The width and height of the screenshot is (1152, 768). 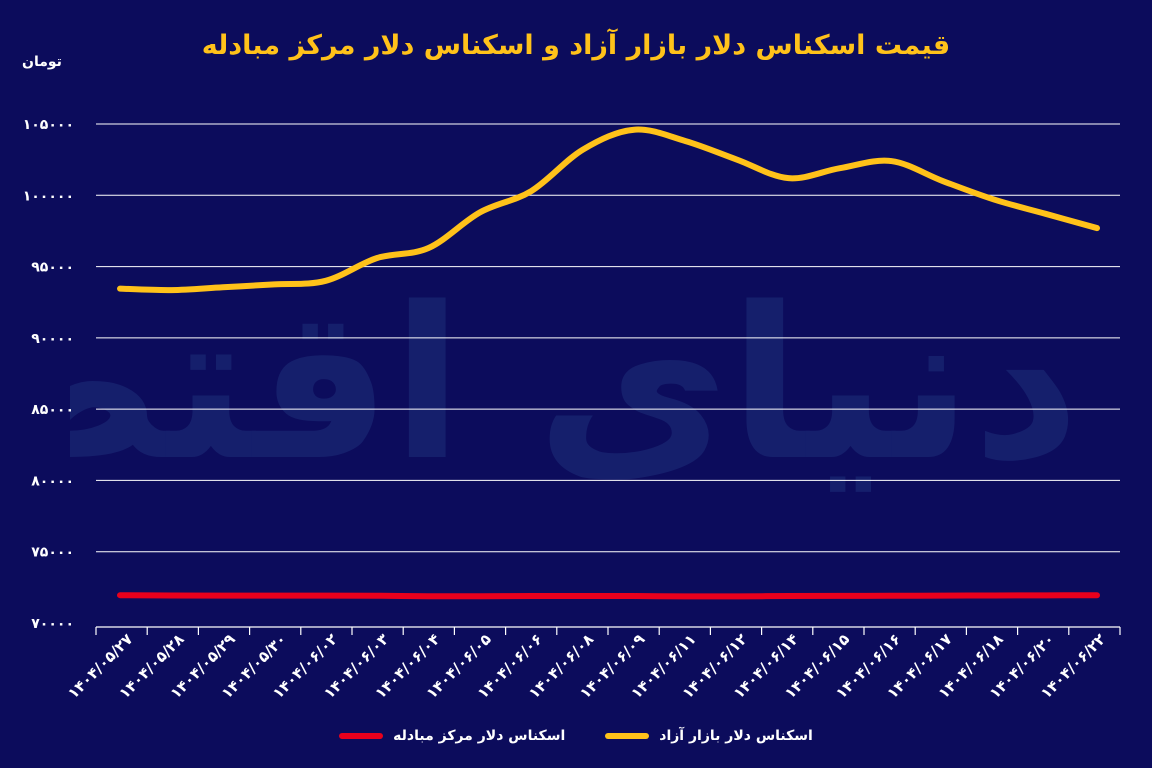 I want to click on x-axis, so click(x=608, y=630).